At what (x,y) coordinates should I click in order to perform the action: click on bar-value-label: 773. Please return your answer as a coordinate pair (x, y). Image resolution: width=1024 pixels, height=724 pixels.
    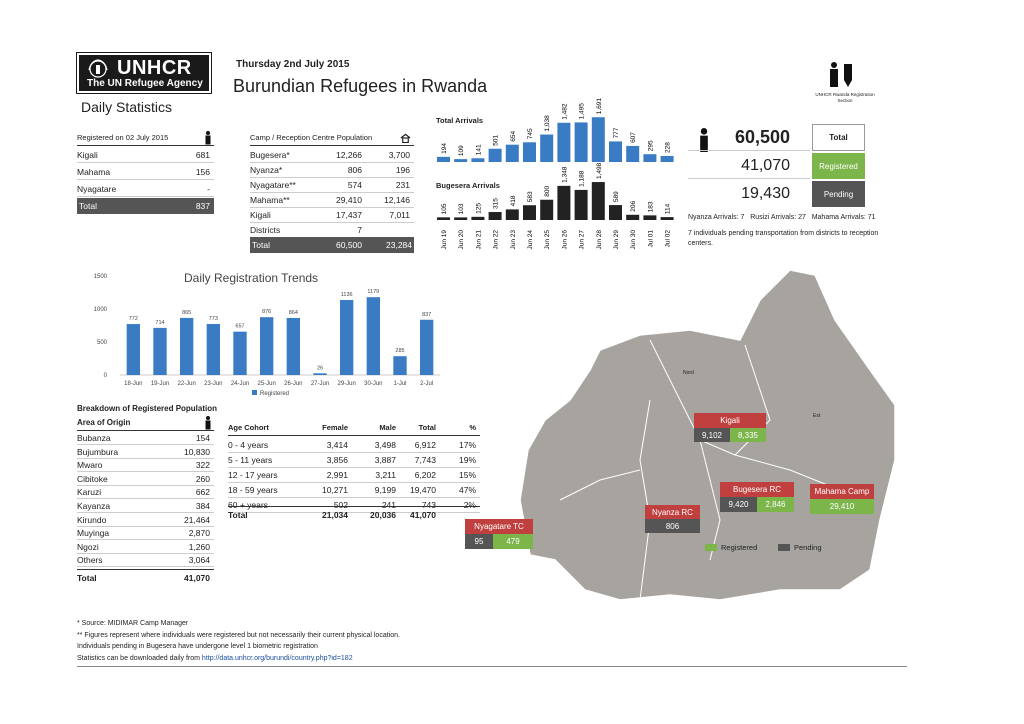
    Looking at the image, I should click on (213, 319).